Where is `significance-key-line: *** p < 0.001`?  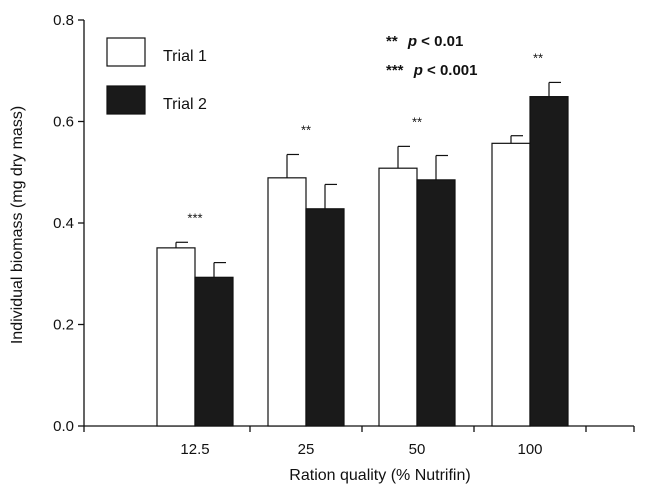 significance-key-line: *** p < 0.001 is located at coordinates (432, 70).